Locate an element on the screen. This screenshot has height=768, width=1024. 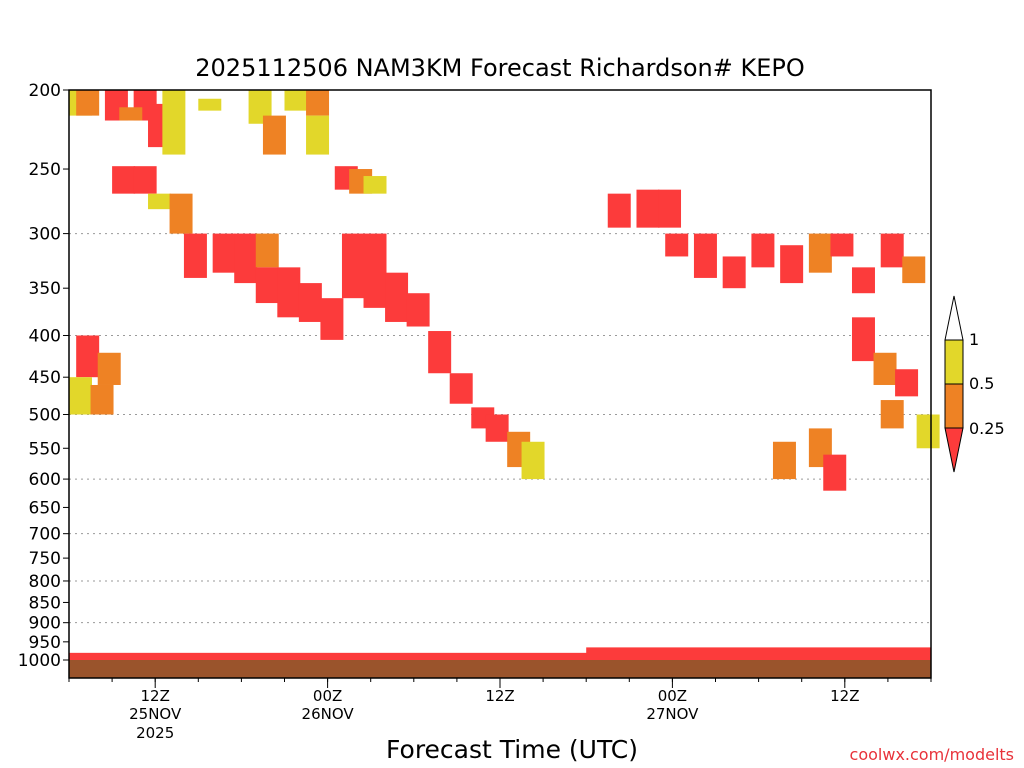
y-tick-label: 500 is located at coordinates (45, 416).